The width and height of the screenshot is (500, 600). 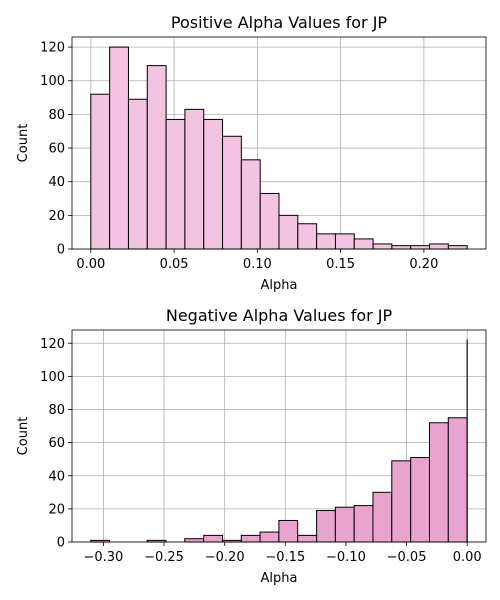 What do you see at coordinates (56, 182) in the screenshot?
I see `positive-y-tick-label: 40` at bounding box center [56, 182].